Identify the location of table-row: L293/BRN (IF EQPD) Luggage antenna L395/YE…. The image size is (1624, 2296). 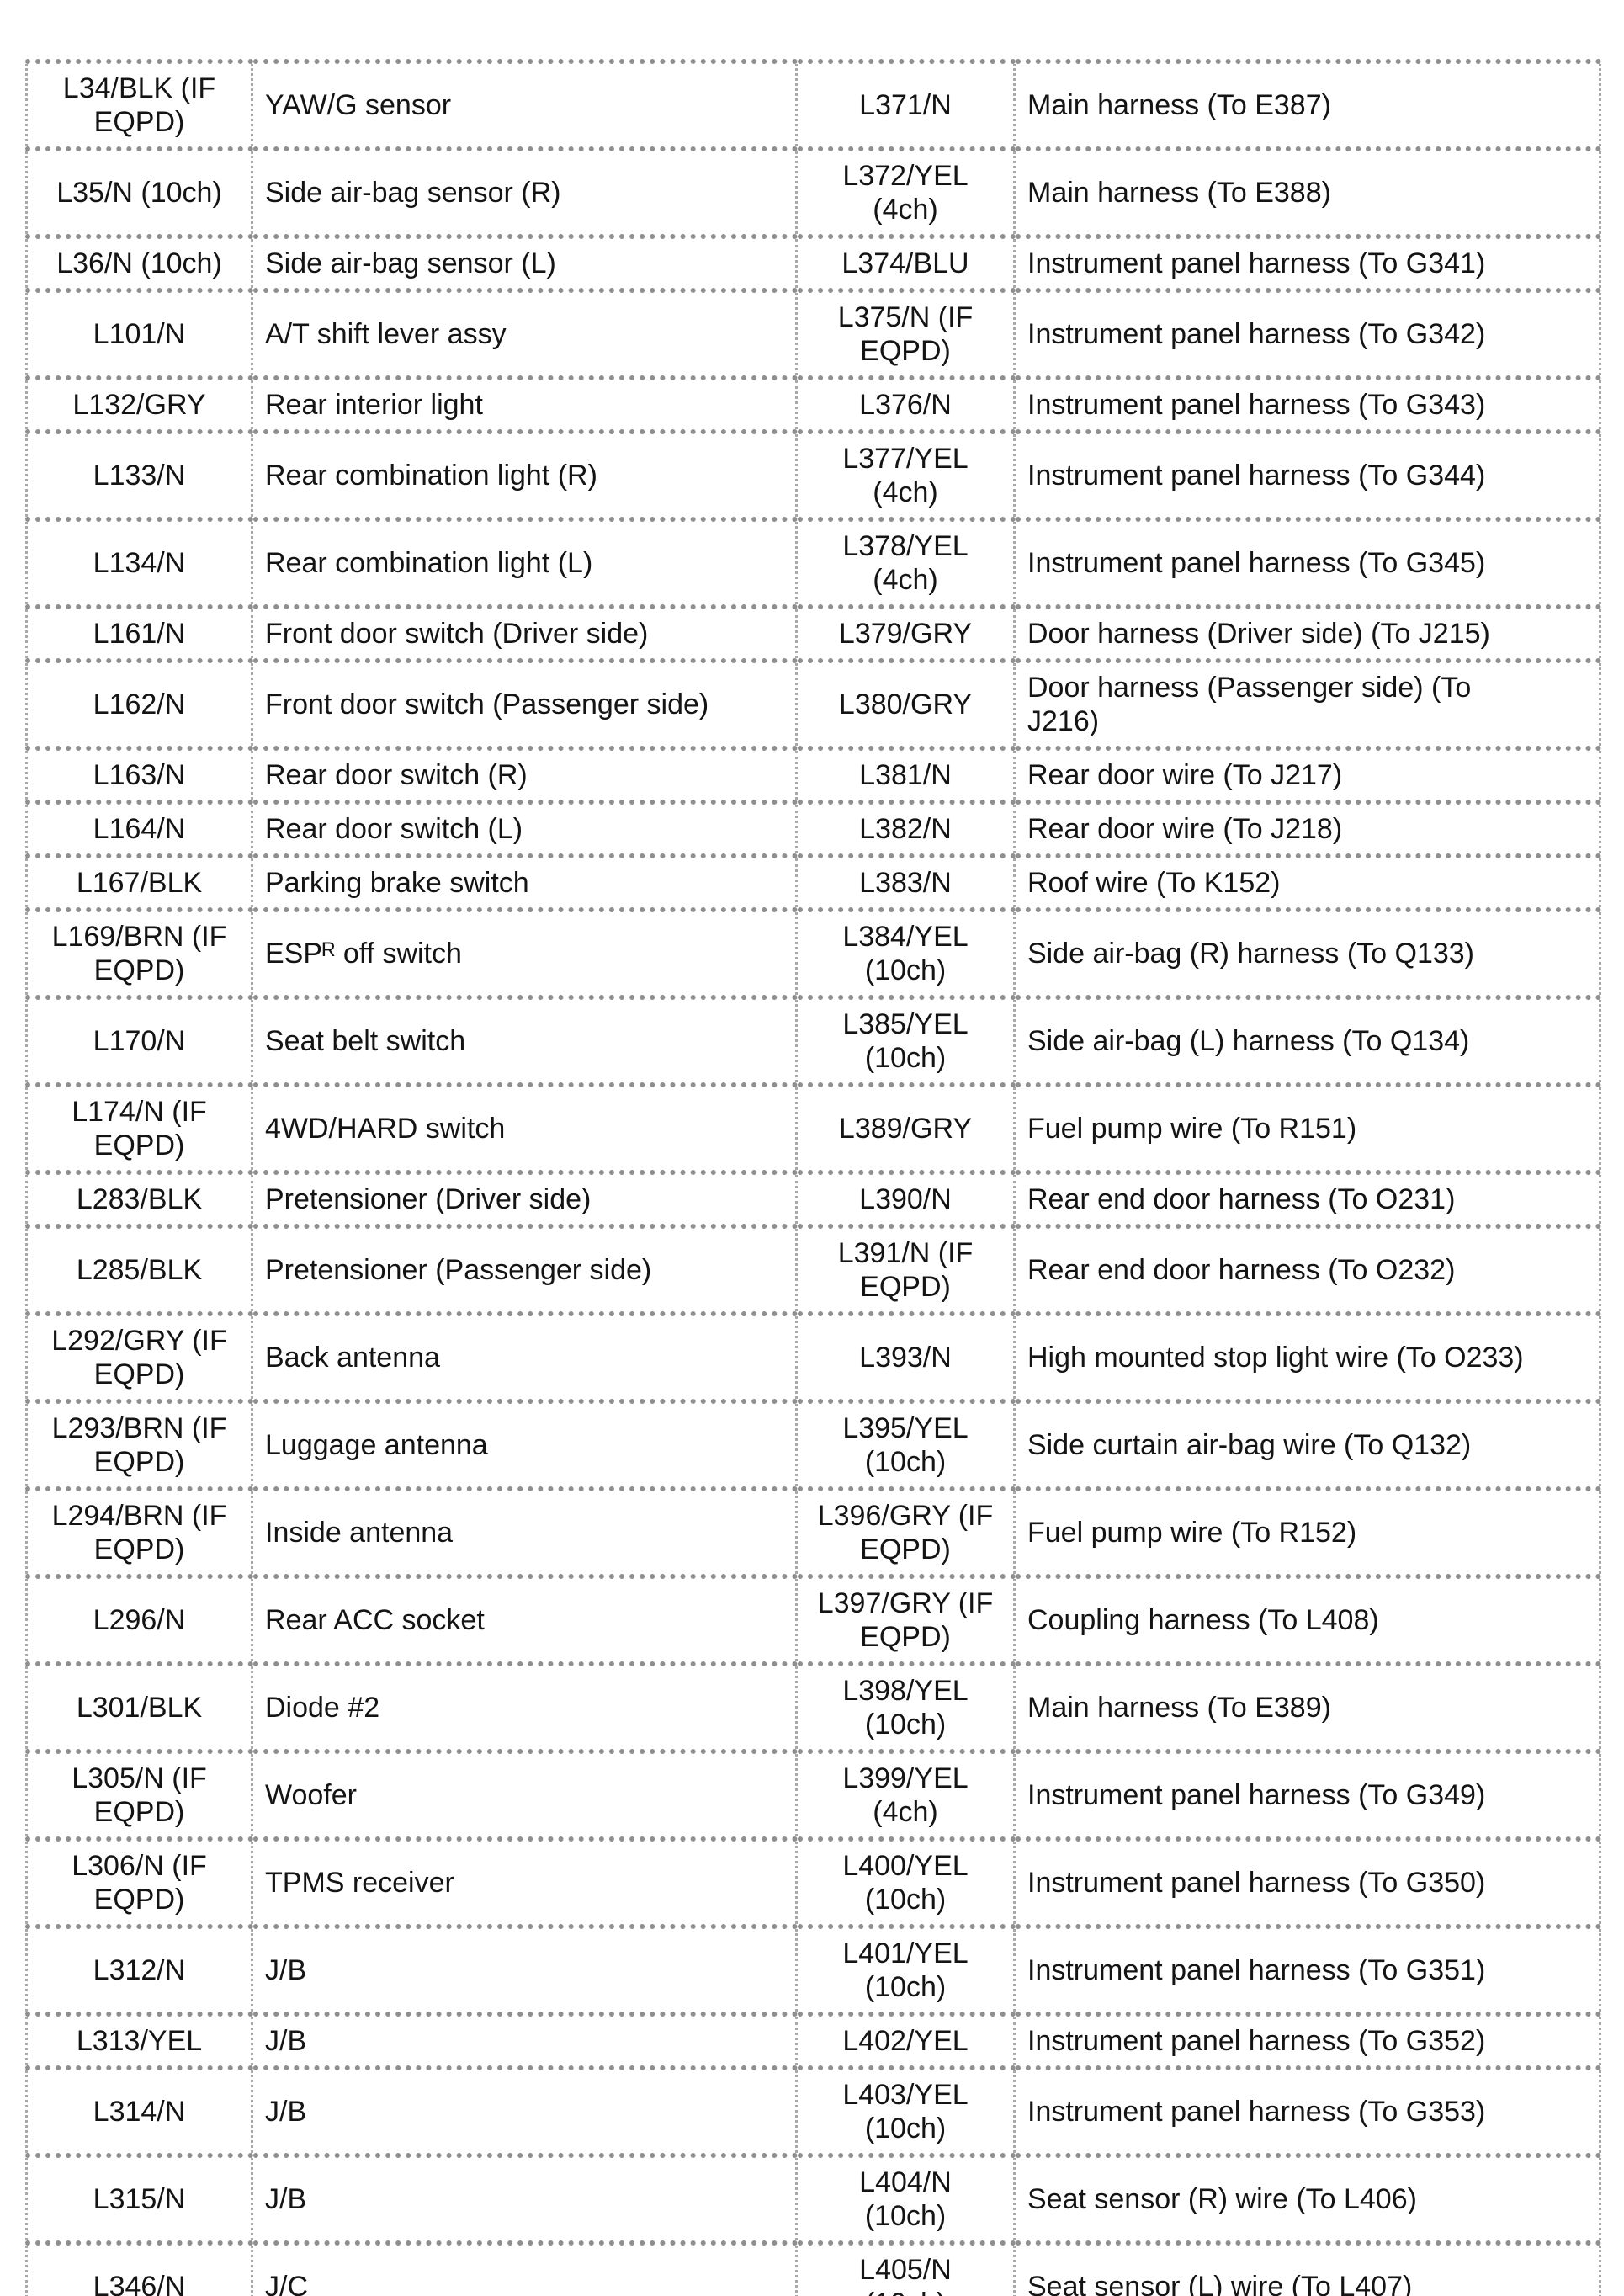
(813, 1445).